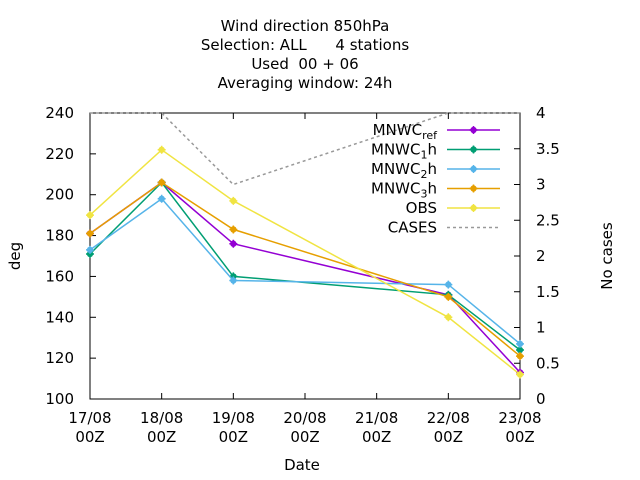 The height and width of the screenshot is (480, 640). What do you see at coordinates (59, 276) in the screenshot?
I see `y-tick-label: 160` at bounding box center [59, 276].